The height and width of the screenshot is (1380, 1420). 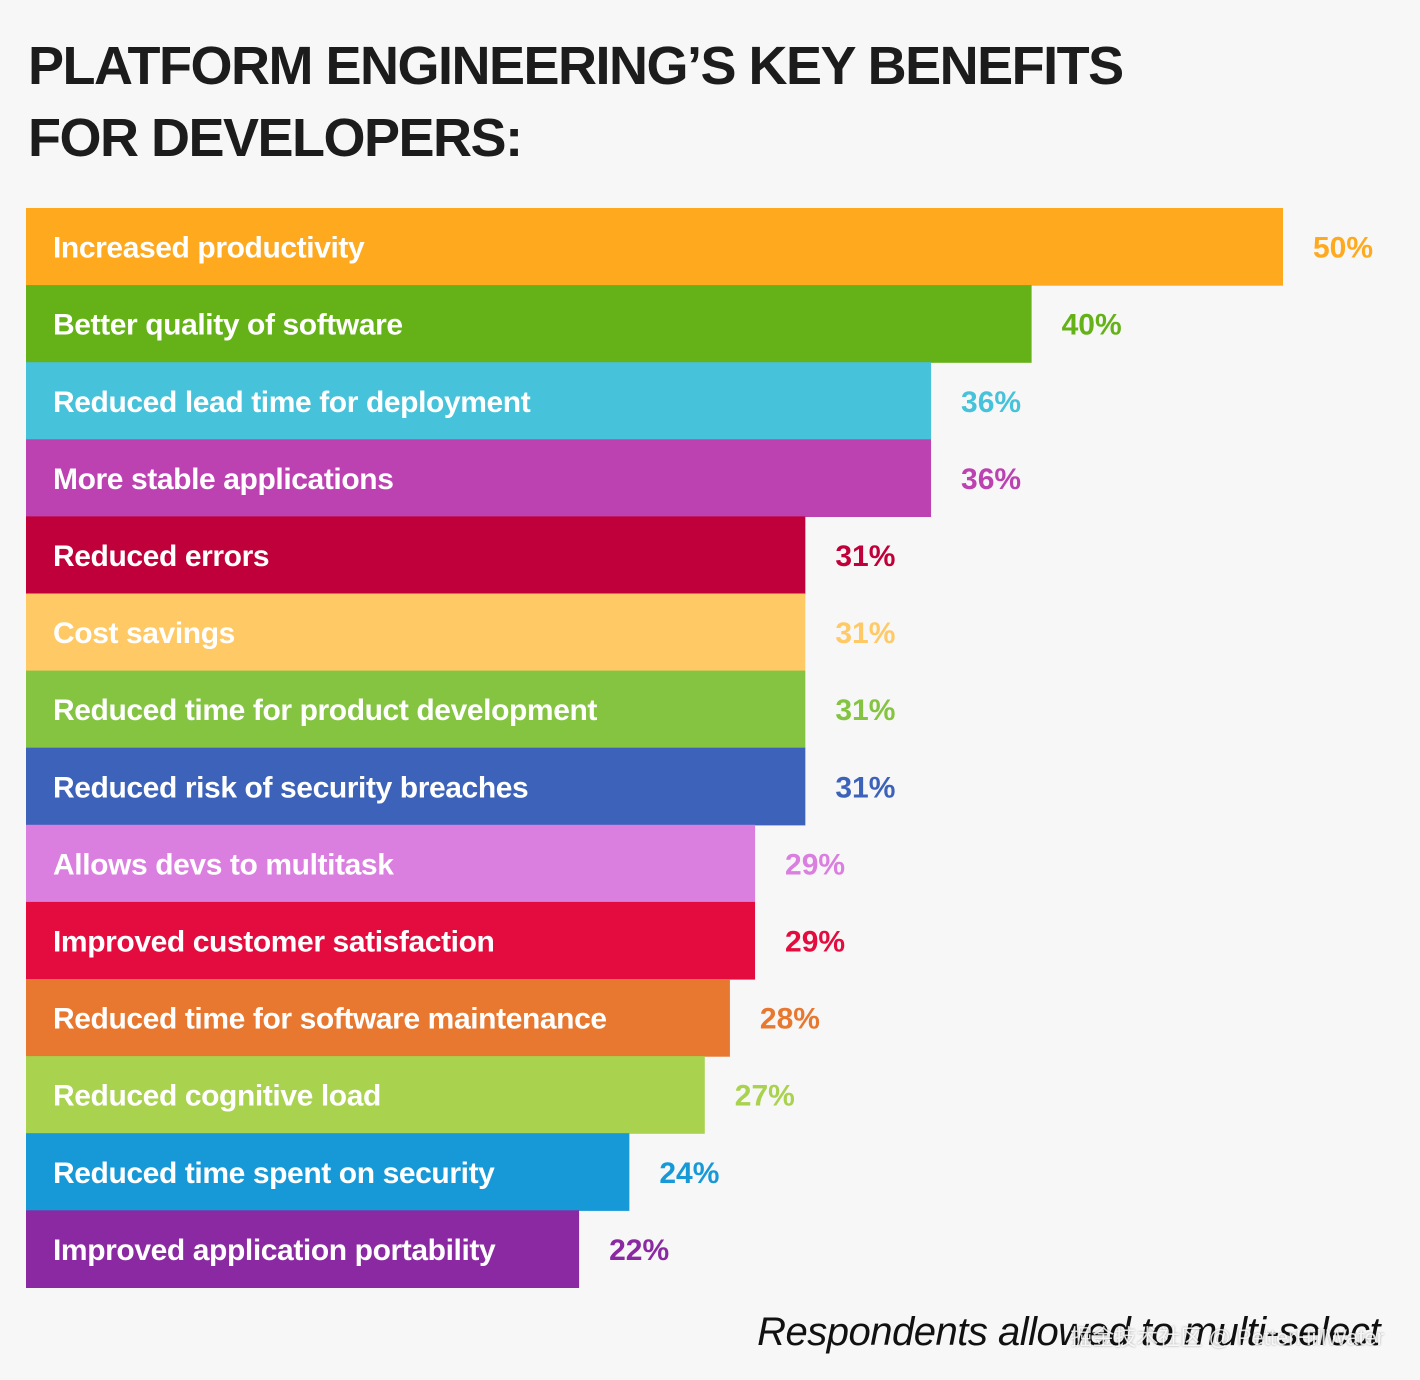 What do you see at coordinates (865, 633) in the screenshot?
I see `value-label-cost-savings: 31%` at bounding box center [865, 633].